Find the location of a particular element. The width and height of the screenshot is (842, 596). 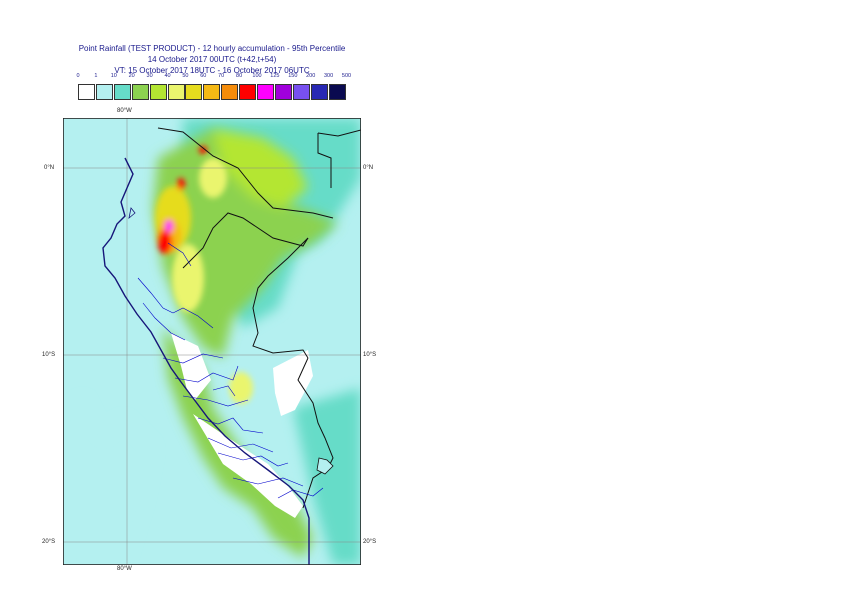

lat-label-left-10: 10°S is located at coordinates (49, 355).